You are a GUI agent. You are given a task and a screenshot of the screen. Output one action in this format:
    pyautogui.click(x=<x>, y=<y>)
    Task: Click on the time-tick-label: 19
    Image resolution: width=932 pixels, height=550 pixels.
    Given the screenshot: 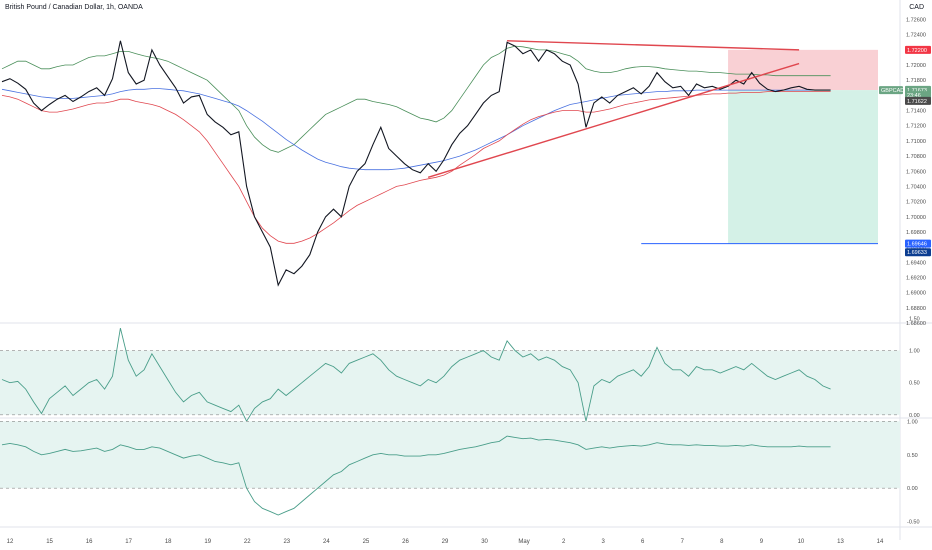 What is the action you would take?
    pyautogui.click(x=207, y=542)
    